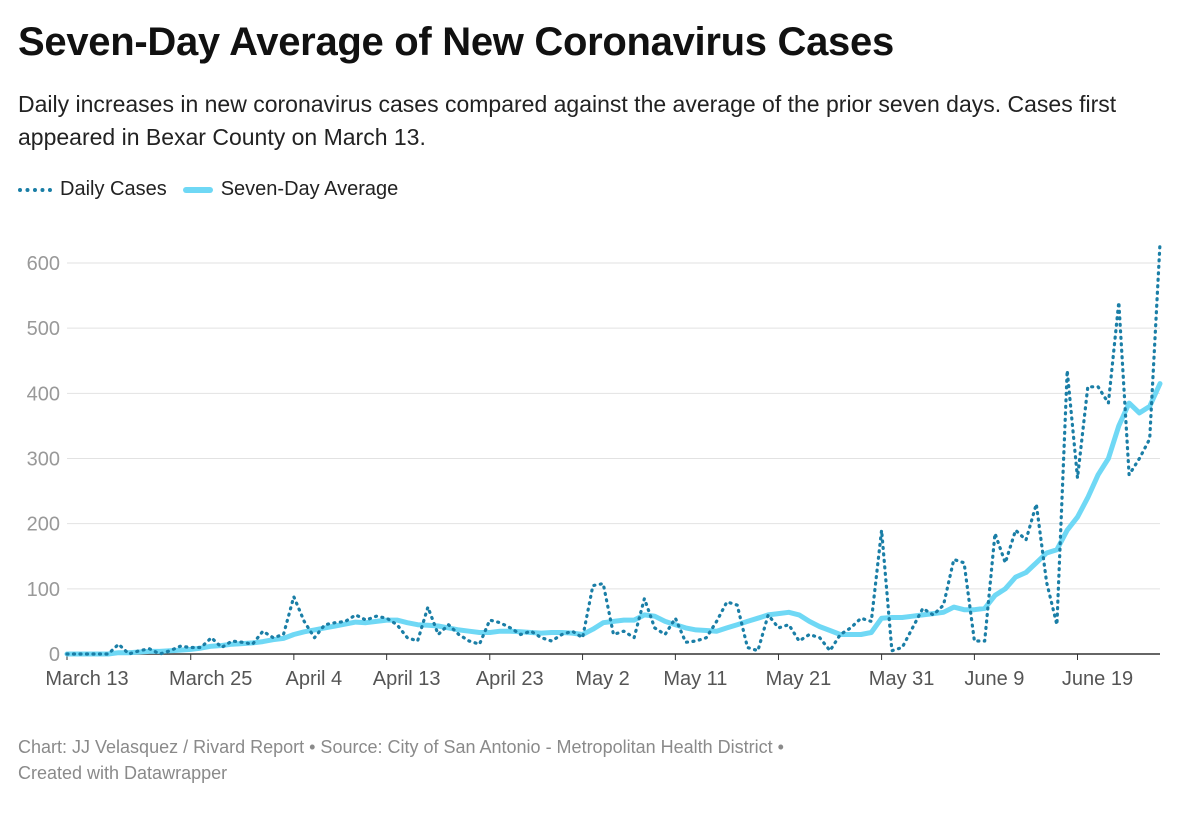 The height and width of the screenshot is (813, 1200). Describe the element at coordinates (1097, 679) in the screenshot. I see `x-tick-label: June 19` at that location.